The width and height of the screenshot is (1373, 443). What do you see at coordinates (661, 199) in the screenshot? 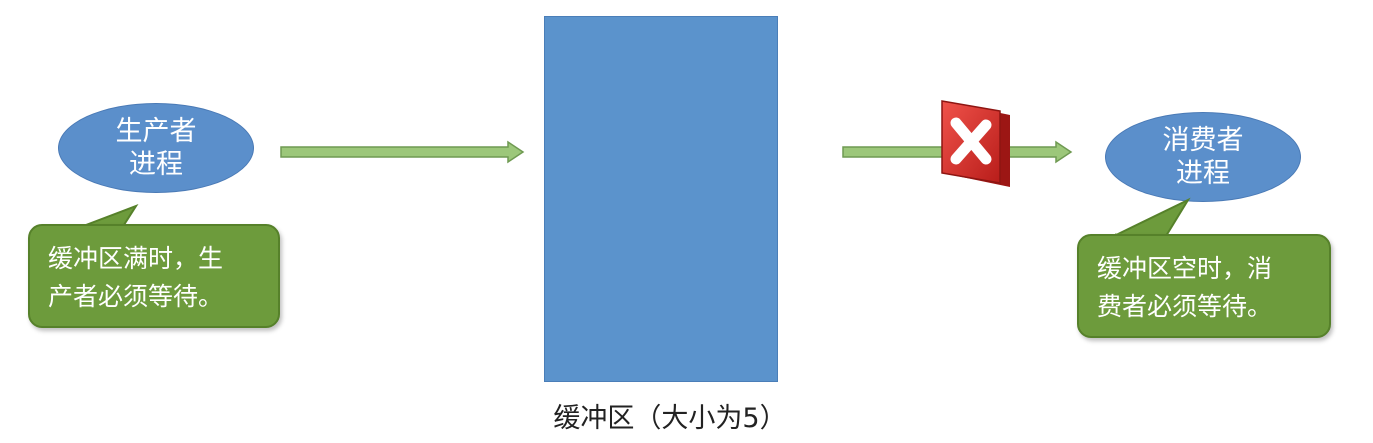
I see `buffer-rect` at bounding box center [661, 199].